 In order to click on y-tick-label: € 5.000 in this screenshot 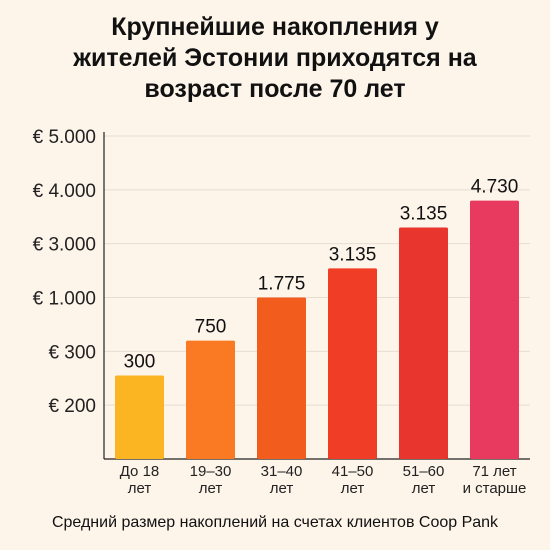, I will do `click(64, 137)`.